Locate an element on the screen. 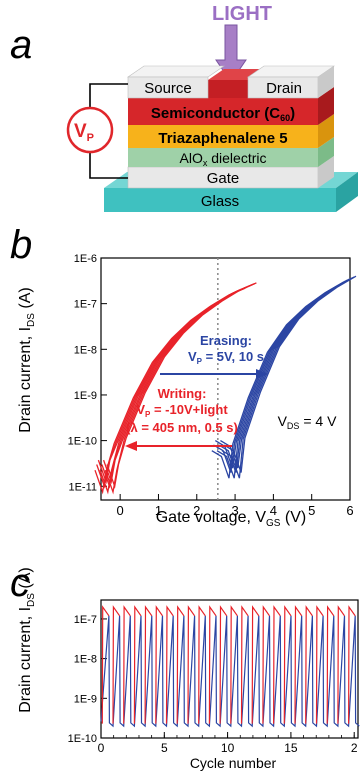  drain-label: Drain is located at coordinates (284, 88).